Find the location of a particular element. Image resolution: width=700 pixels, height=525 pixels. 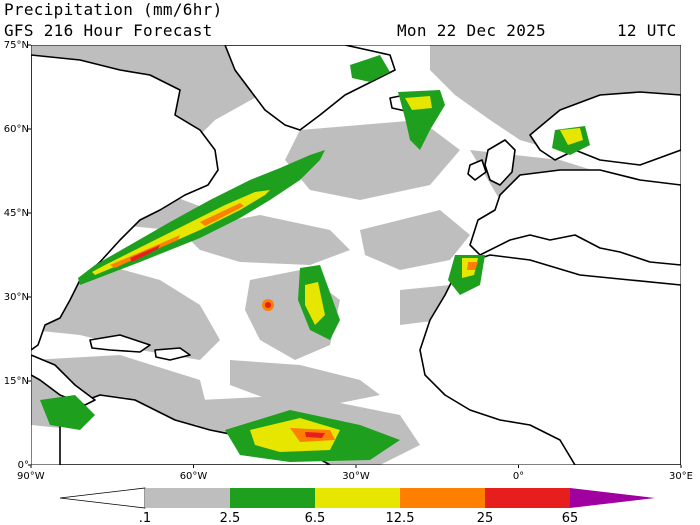

hispaniola is located at coordinates (172, 354).